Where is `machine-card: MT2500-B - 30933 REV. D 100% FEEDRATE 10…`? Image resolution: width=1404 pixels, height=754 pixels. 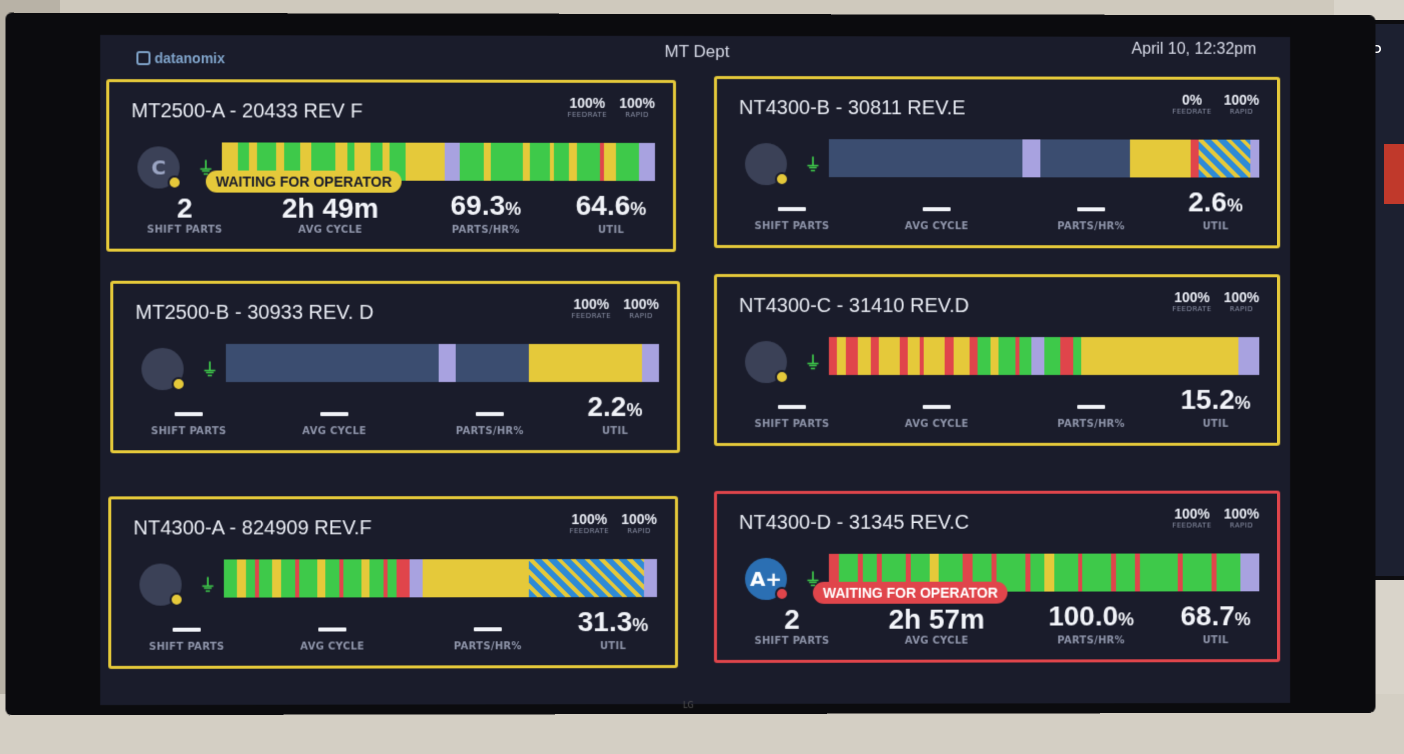 machine-card: MT2500-B - 30933 REV. D 100% FEEDRATE 10… is located at coordinates (395, 367).